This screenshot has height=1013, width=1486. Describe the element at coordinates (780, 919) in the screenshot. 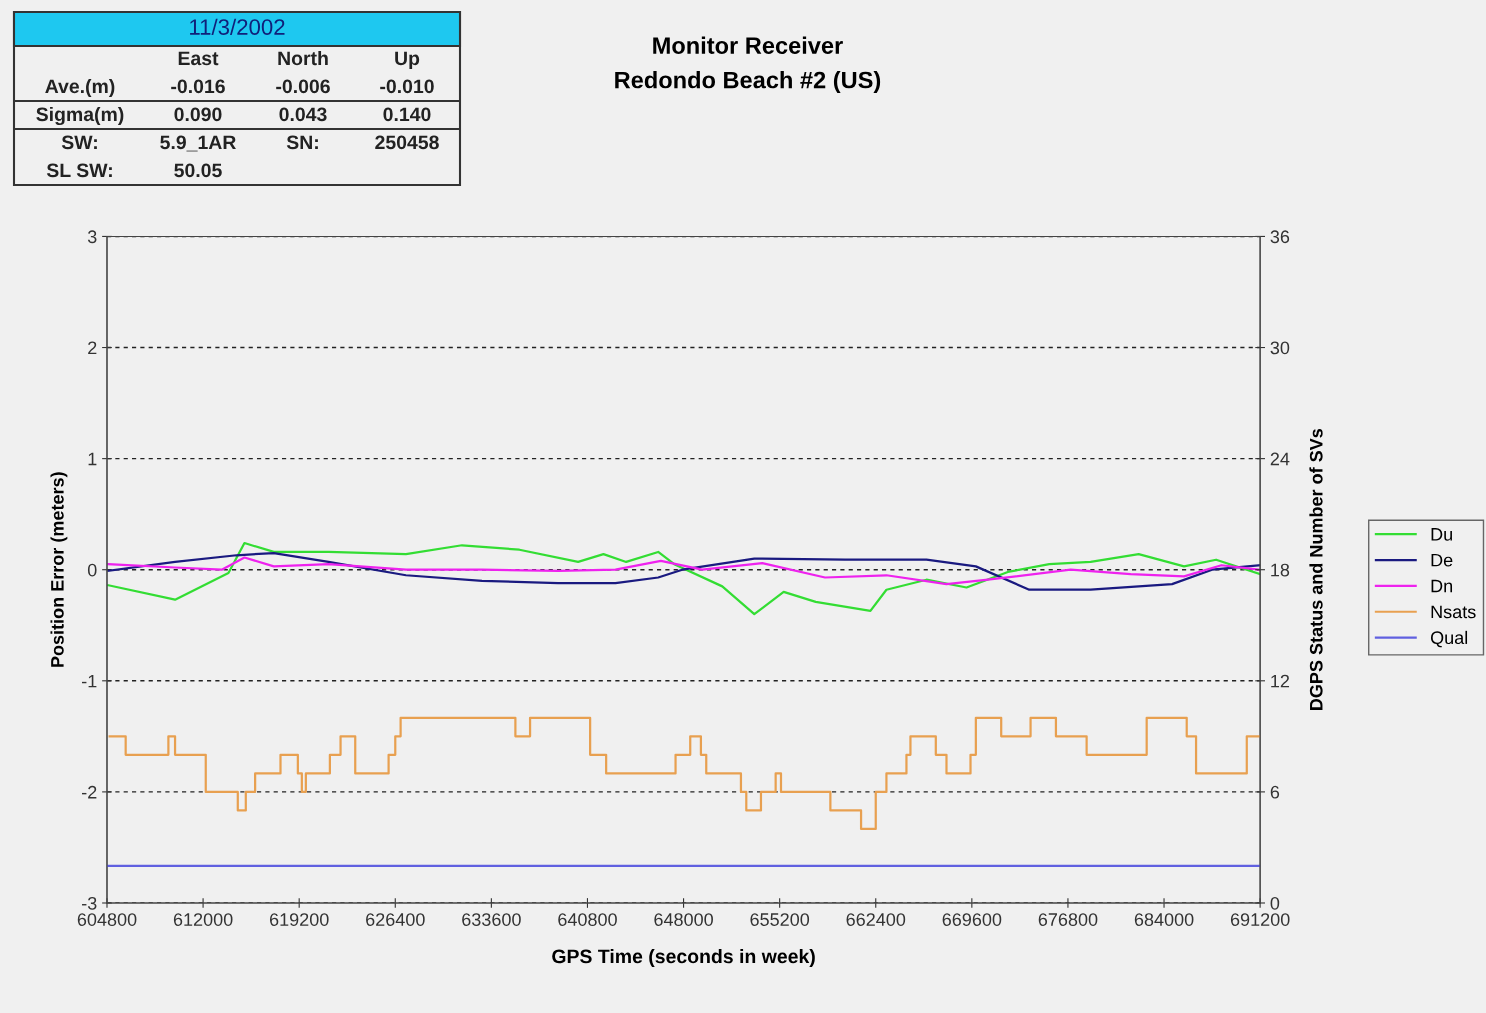

I see `x-tick-label: 655200` at that location.